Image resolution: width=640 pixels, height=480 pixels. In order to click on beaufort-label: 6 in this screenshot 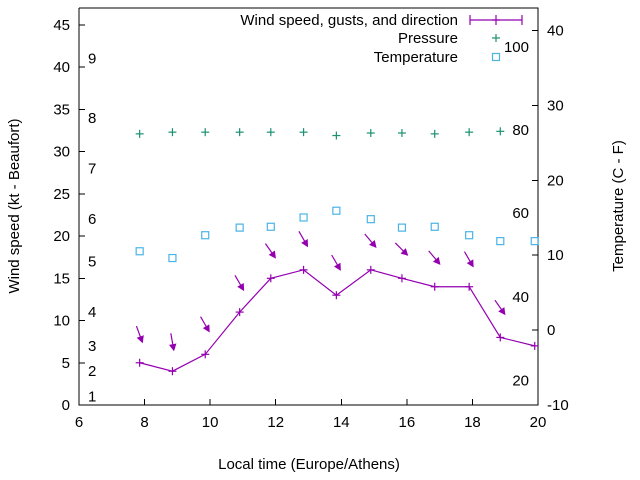, I will do `click(92, 219)`.